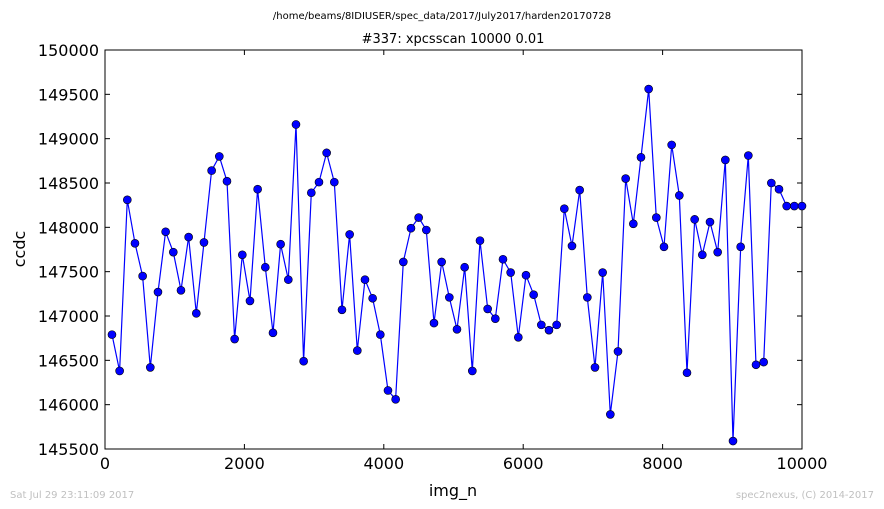  What do you see at coordinates (68, 449) in the screenshot?
I see `y-tick-label: 145500` at bounding box center [68, 449].